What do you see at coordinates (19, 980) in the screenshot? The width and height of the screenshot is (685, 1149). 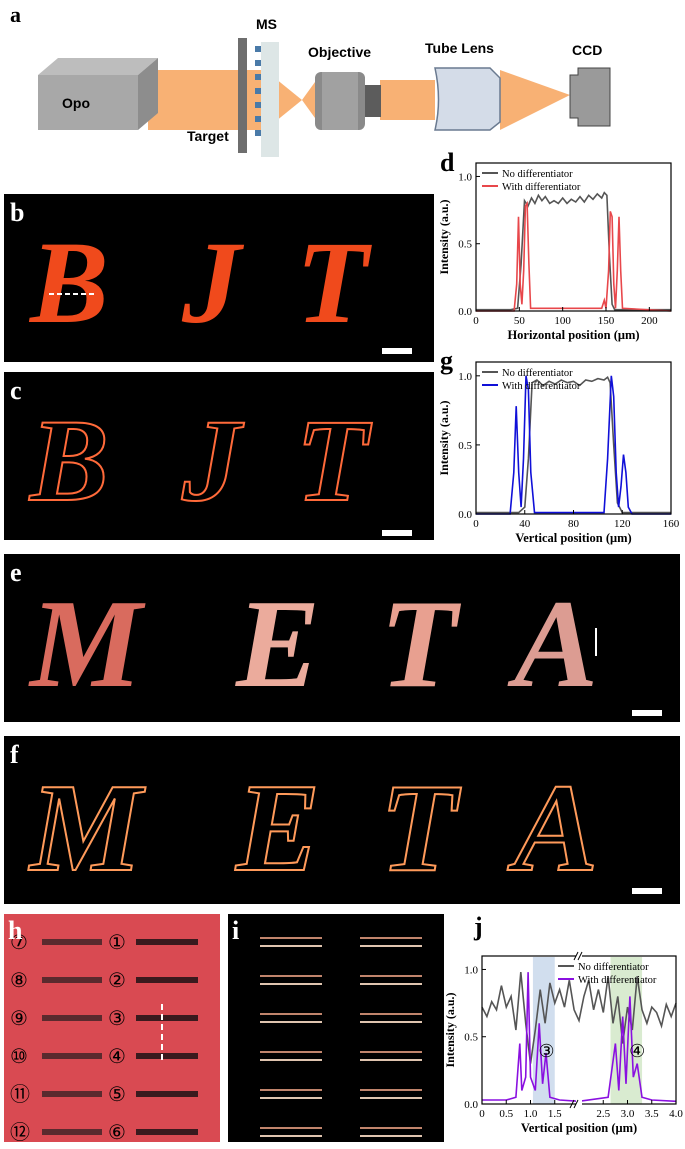 I see `grating-label: ⑧` at bounding box center [19, 980].